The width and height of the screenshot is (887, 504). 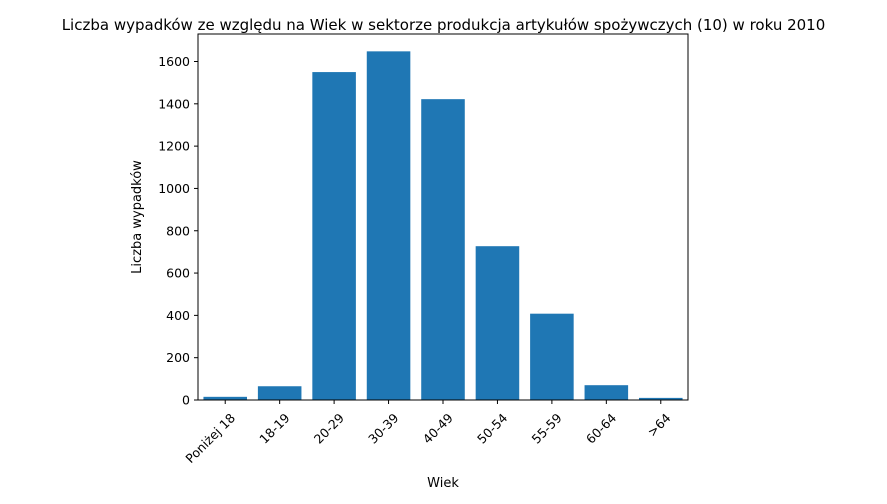 What do you see at coordinates (174, 188) in the screenshot?
I see `y-tick-label-5: 1000` at bounding box center [174, 188].